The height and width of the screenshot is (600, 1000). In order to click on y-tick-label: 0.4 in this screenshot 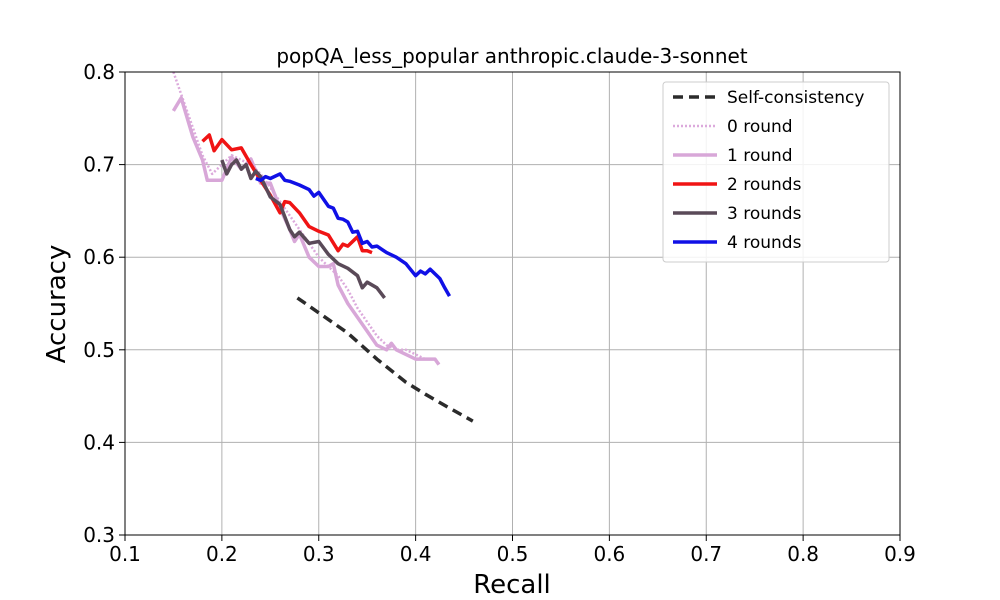, I will do `click(99, 442)`.